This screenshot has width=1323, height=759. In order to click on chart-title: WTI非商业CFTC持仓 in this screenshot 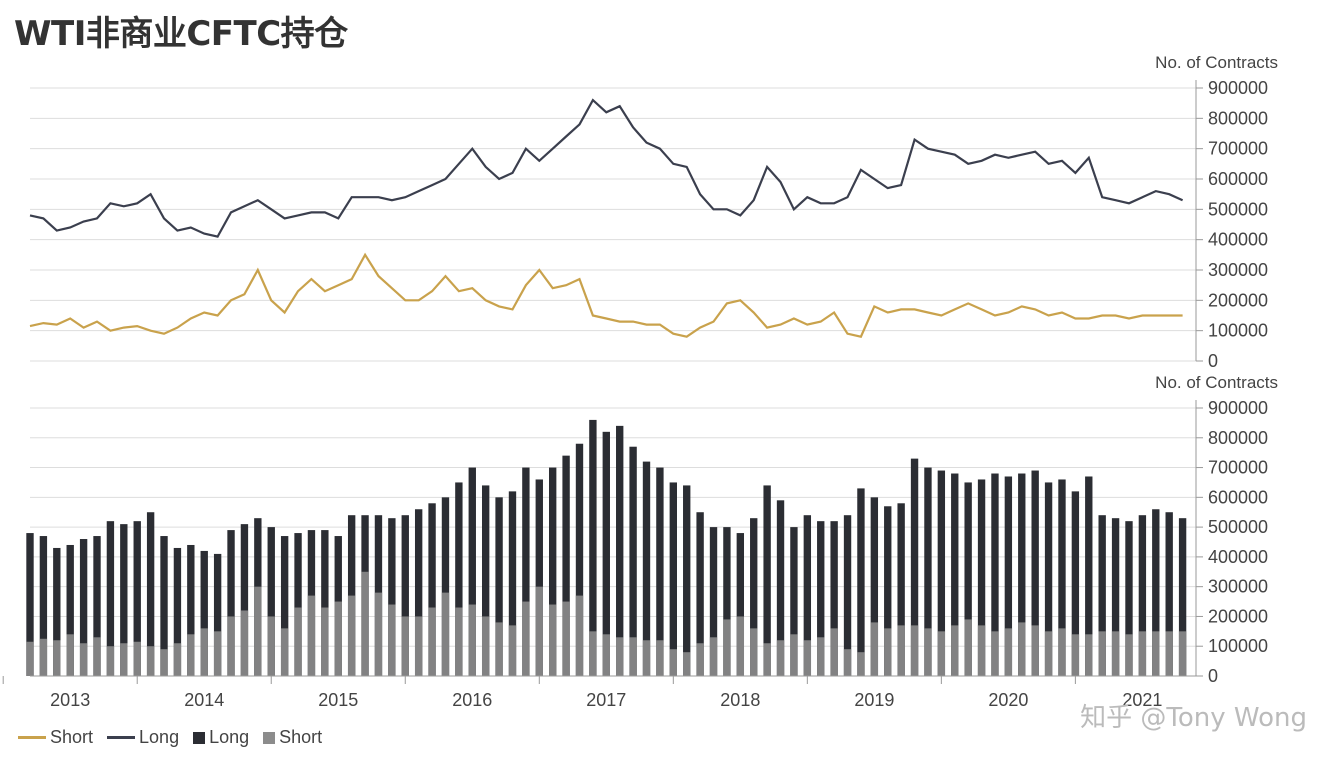, I will do `click(181, 34)`.